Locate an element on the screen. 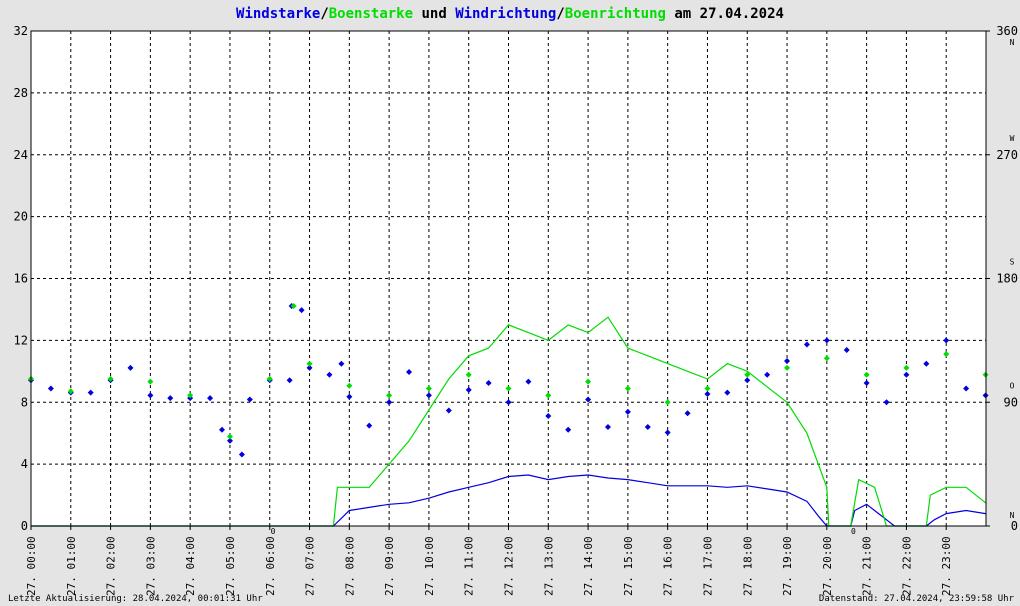 This screenshot has width=1020, height=606. x-tick-label: 27. 03:00 is located at coordinates (150, 566).